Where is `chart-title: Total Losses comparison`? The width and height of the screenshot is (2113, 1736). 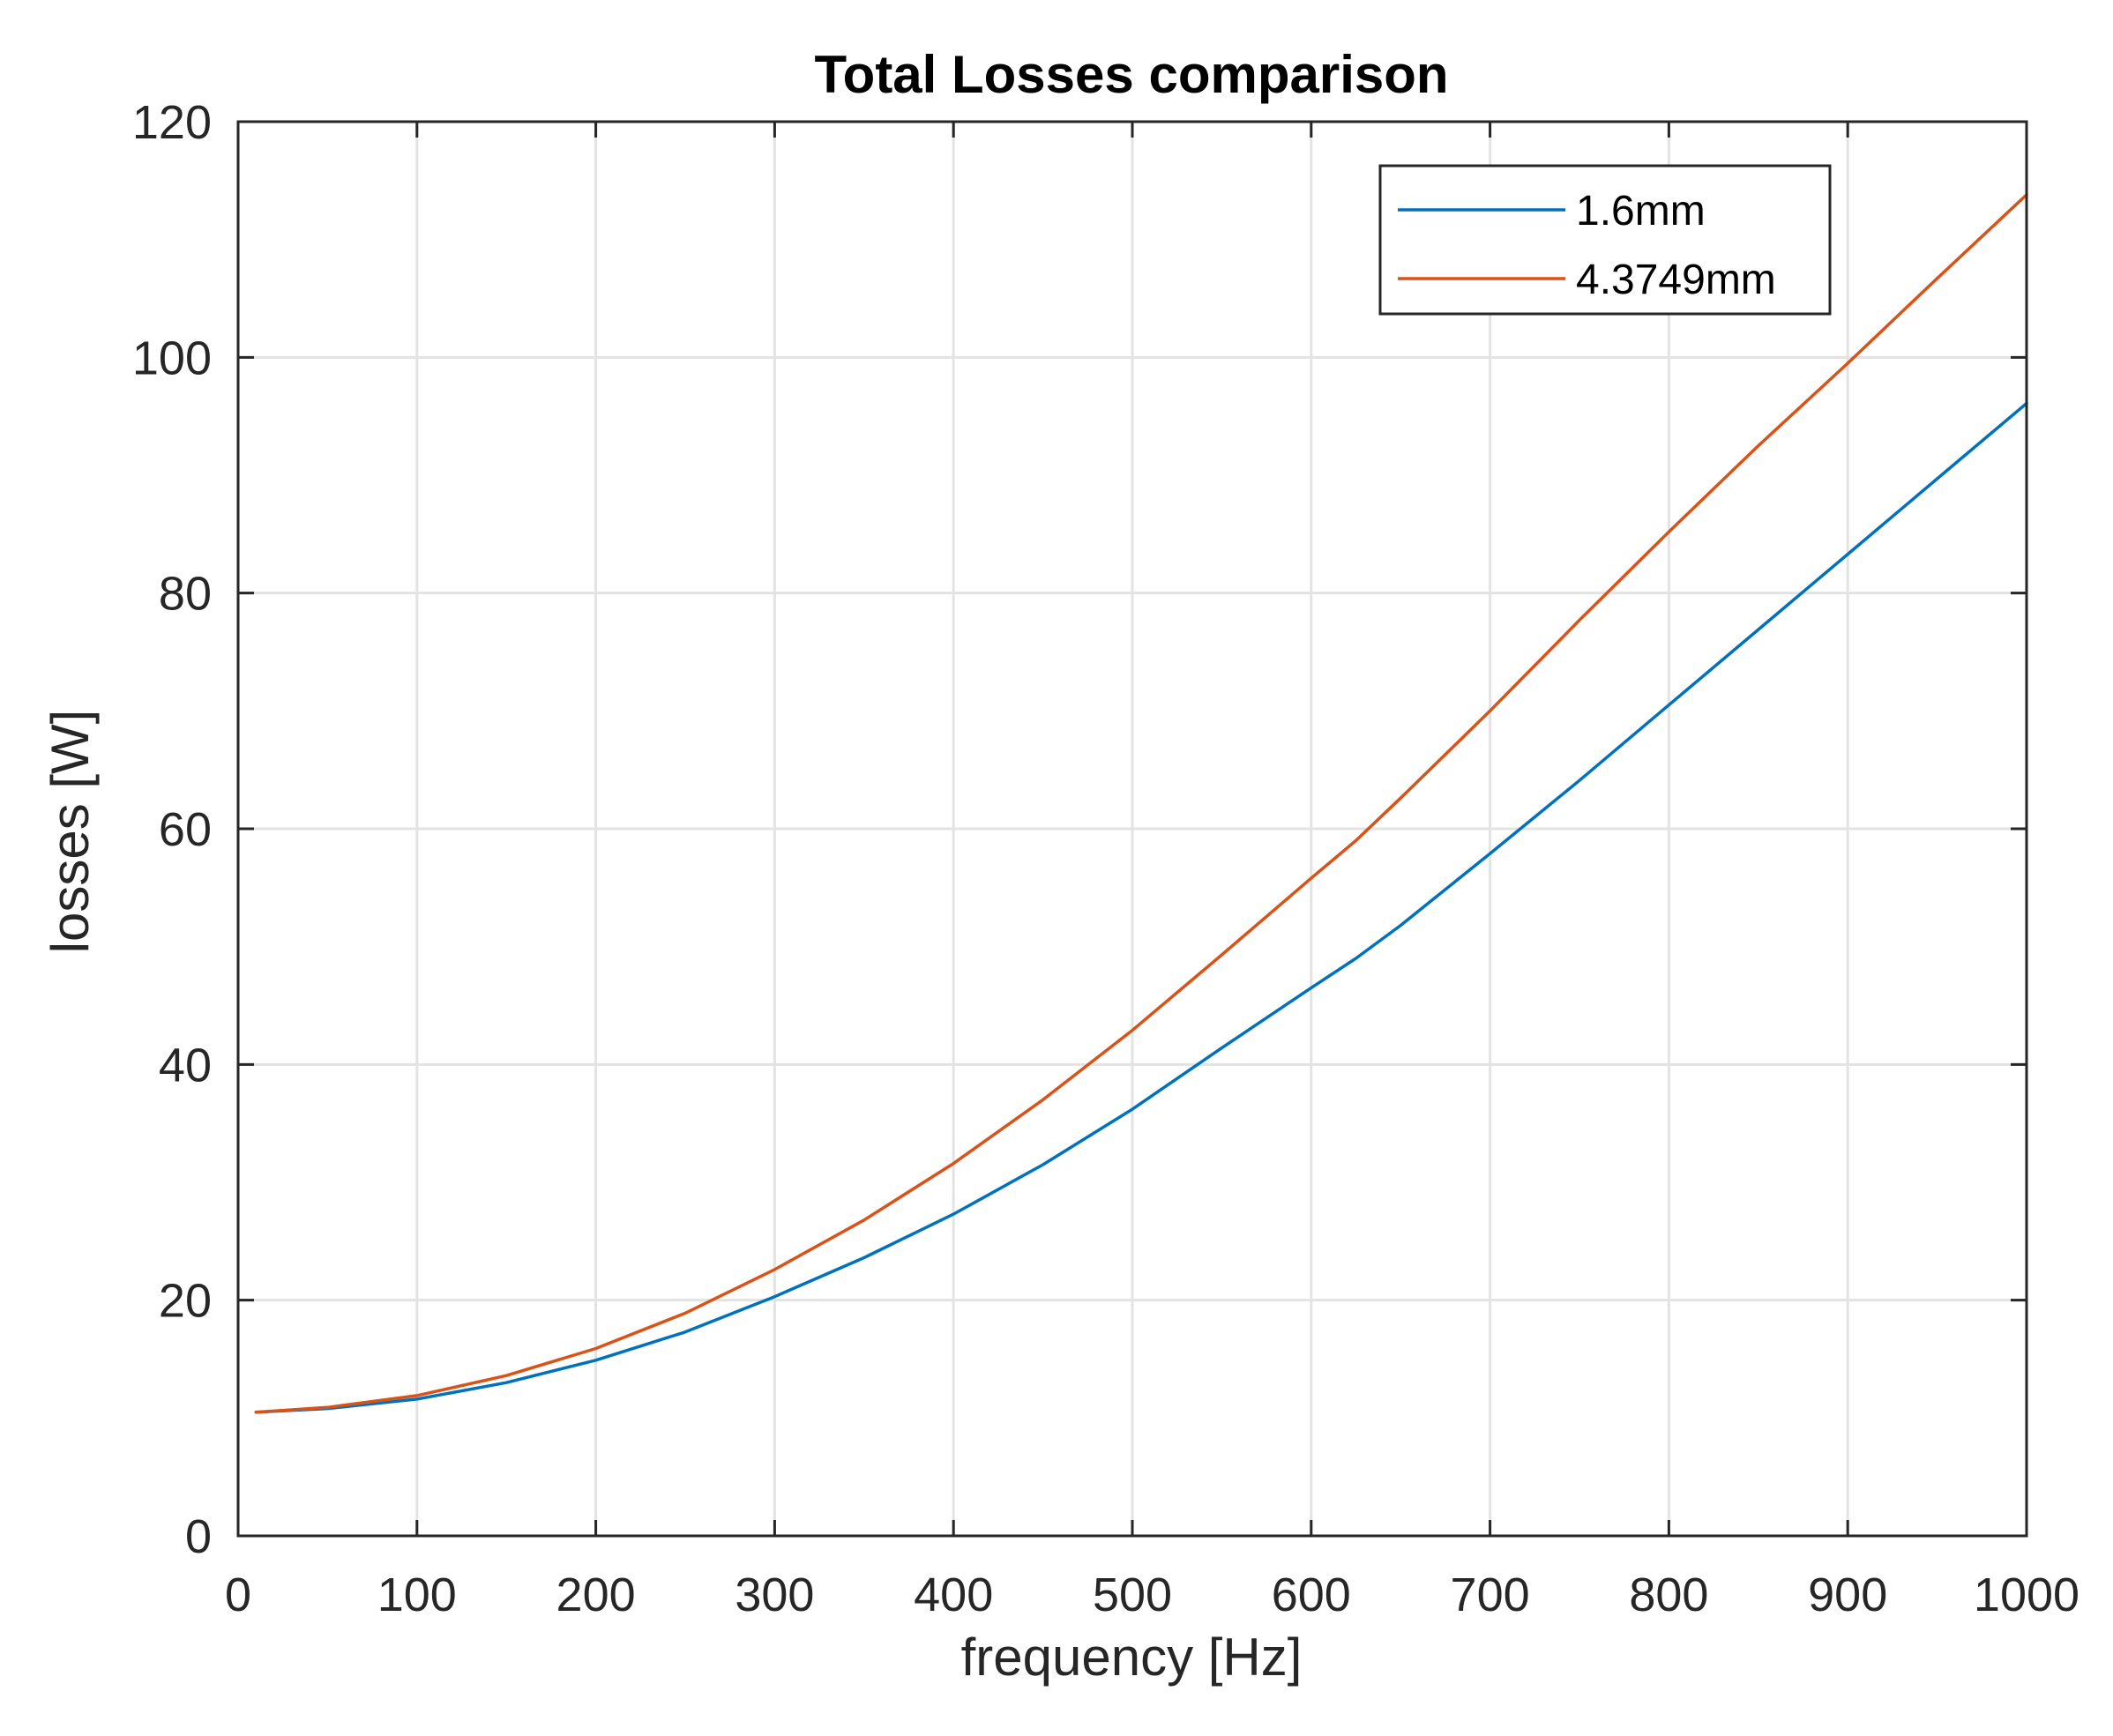 chart-title: Total Losses comparison is located at coordinates (1131, 74).